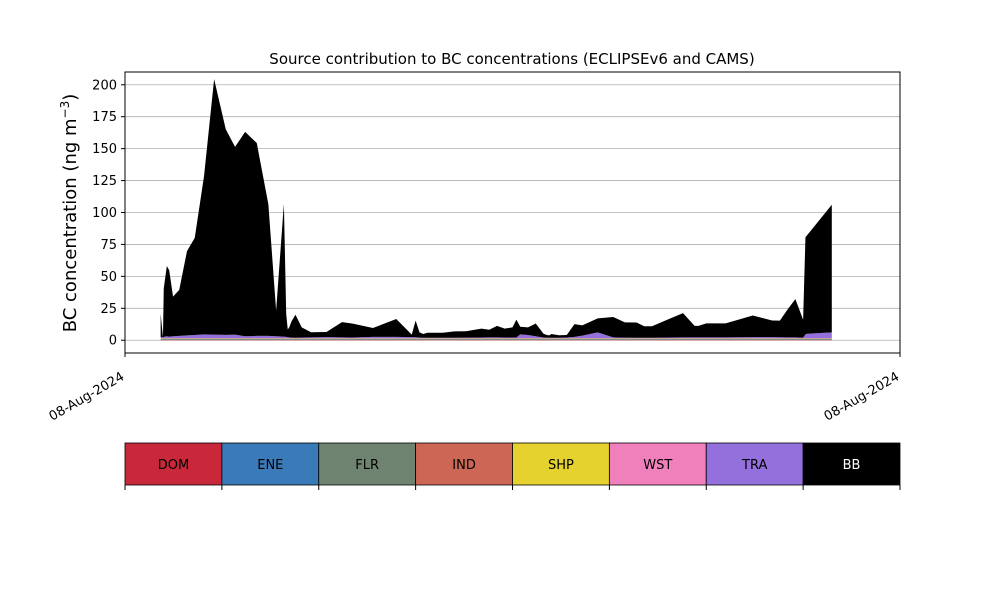  I want to click on y-tick-label: 200, so click(104, 85).